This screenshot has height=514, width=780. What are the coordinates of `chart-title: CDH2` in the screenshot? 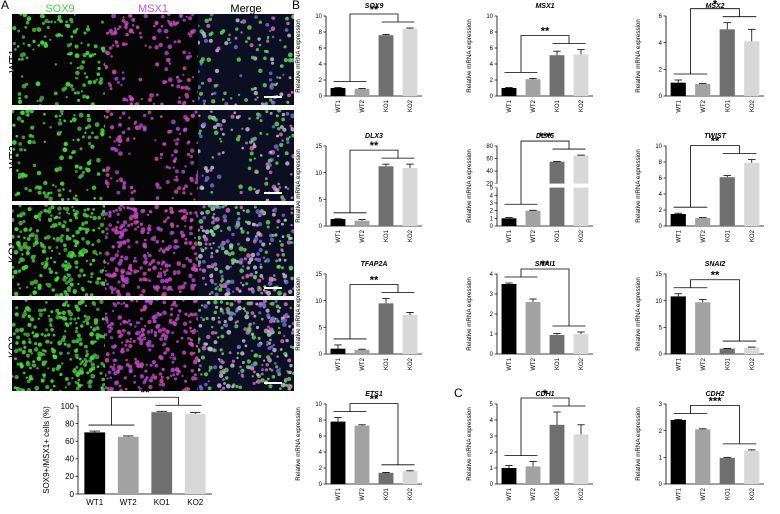 It's located at (714, 394).